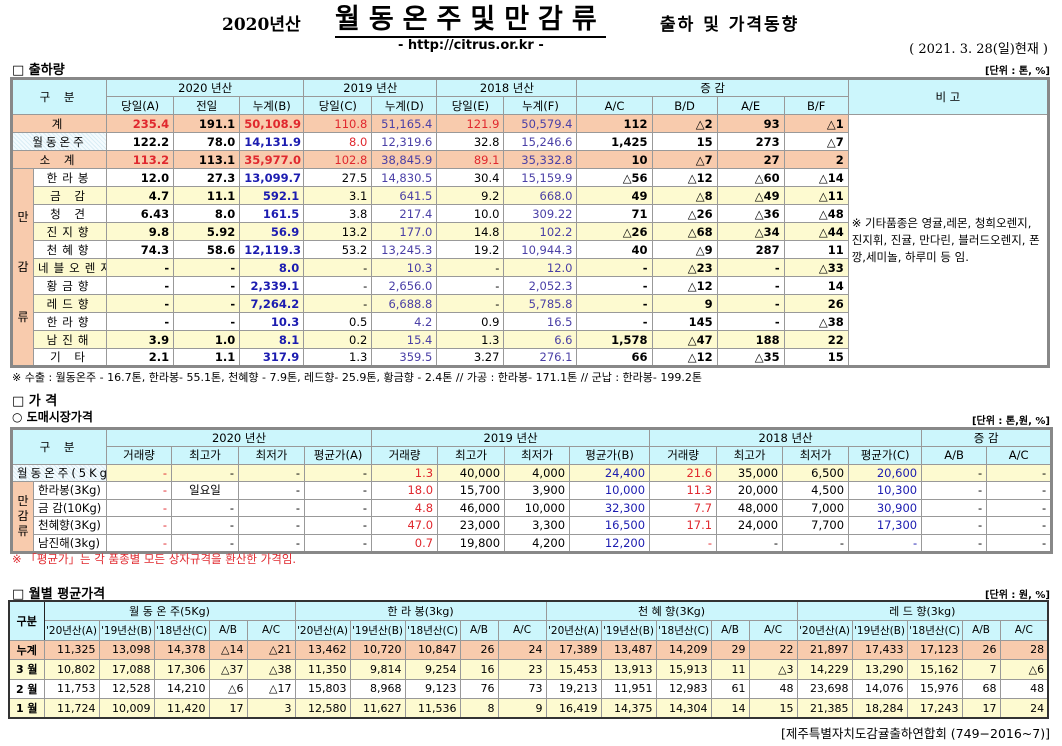  Describe the element at coordinates (816, 507) in the screenshot. I see `cell-value: 7,000` at that location.